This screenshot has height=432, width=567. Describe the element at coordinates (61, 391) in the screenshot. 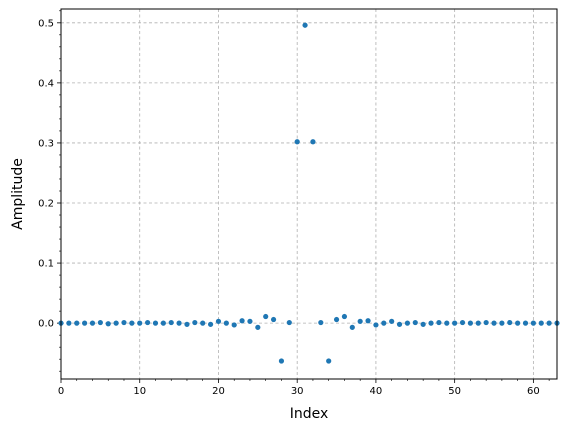

I see `x-tick-label: 0` at that location.